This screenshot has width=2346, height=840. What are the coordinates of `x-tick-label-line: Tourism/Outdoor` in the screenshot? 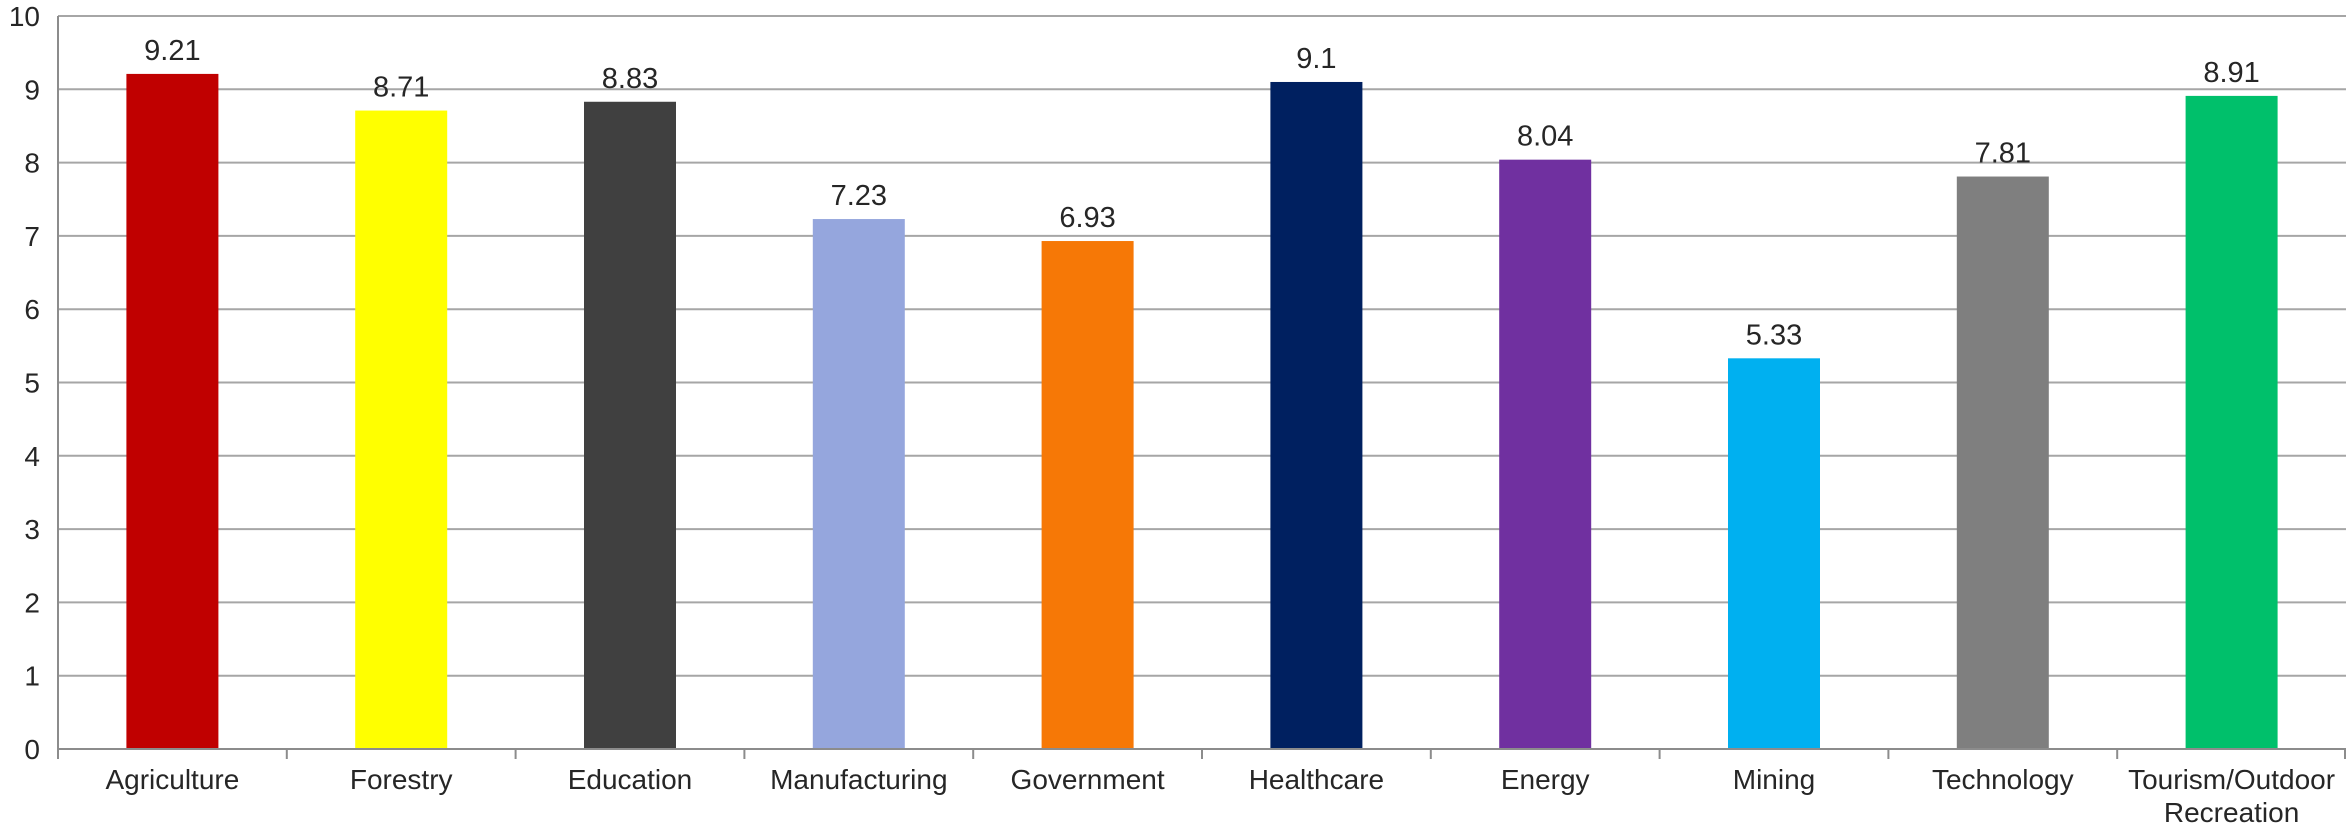 It's located at (2231, 779).